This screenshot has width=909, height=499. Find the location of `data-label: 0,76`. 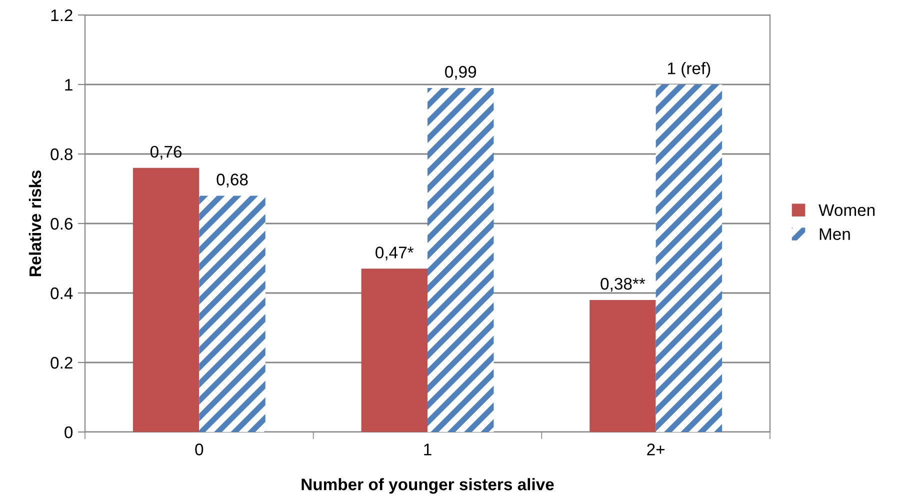

data-label: 0,76 is located at coordinates (166, 153).